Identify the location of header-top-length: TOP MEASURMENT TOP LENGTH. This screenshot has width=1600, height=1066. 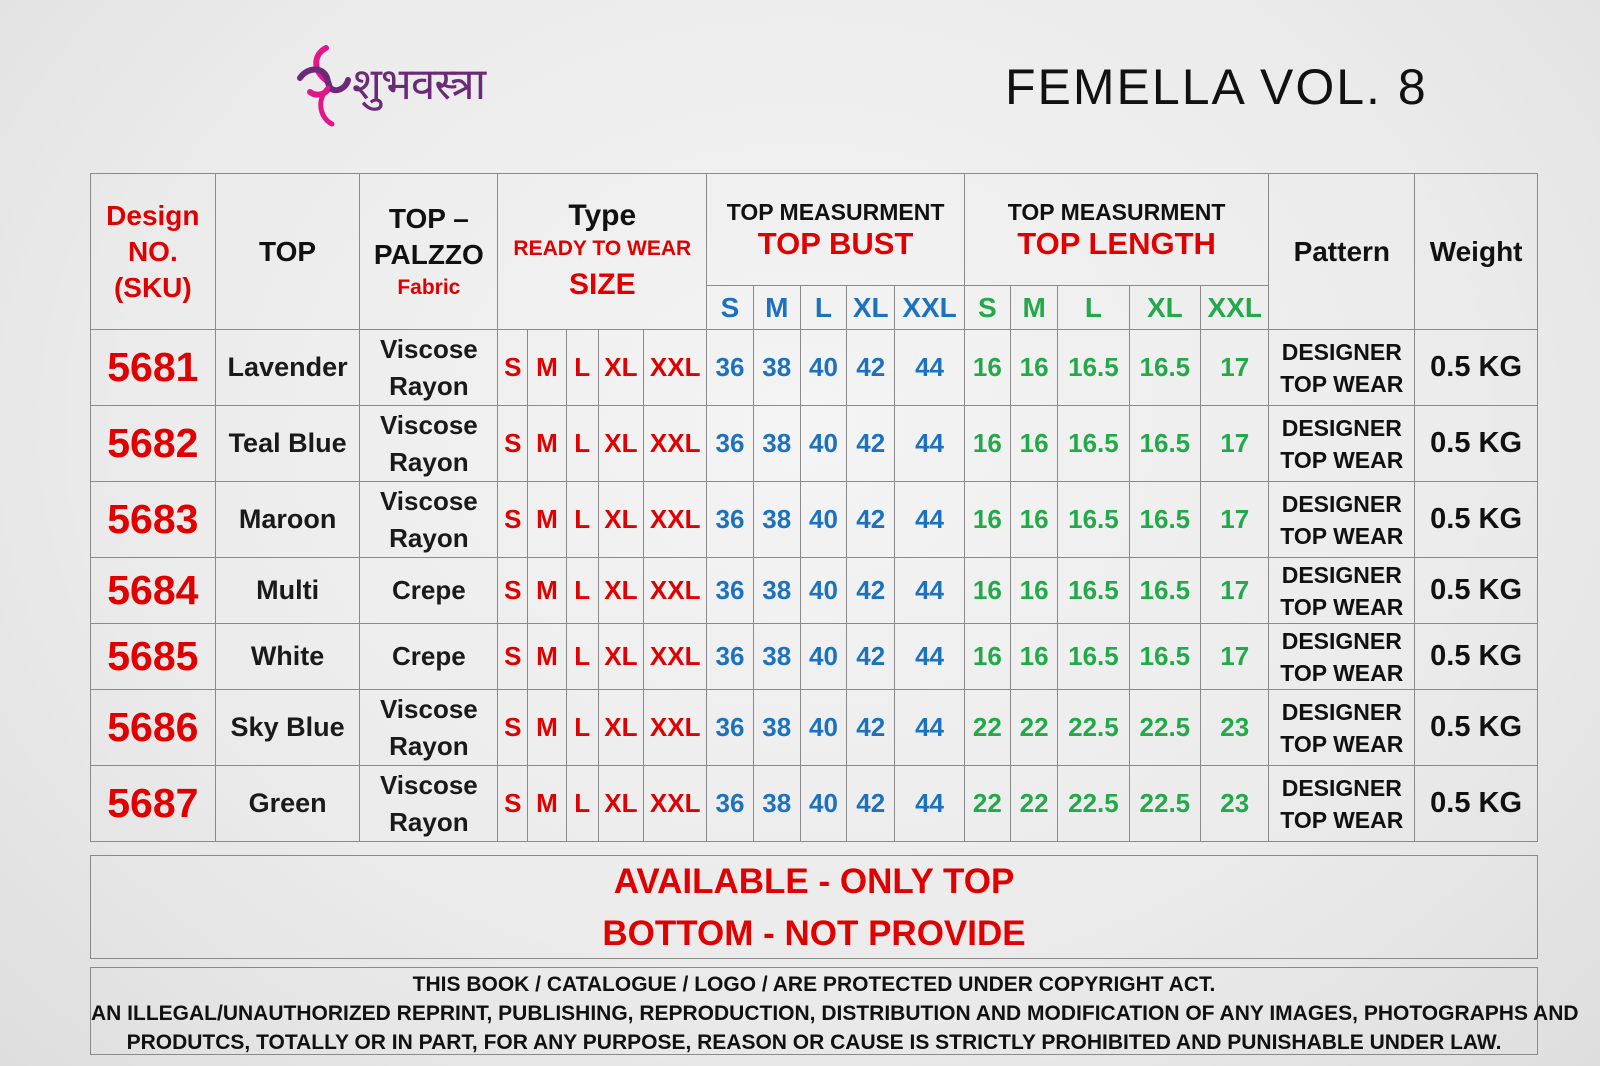
(1116, 229).